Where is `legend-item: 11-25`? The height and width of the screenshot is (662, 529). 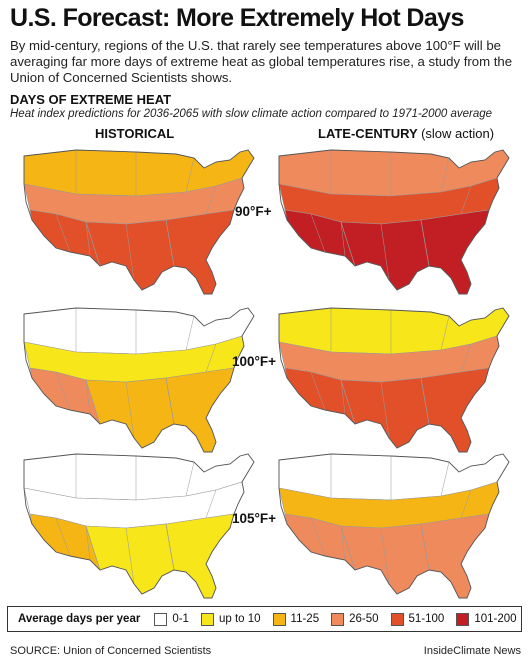 legend-item: 11-25 is located at coordinates (296, 619).